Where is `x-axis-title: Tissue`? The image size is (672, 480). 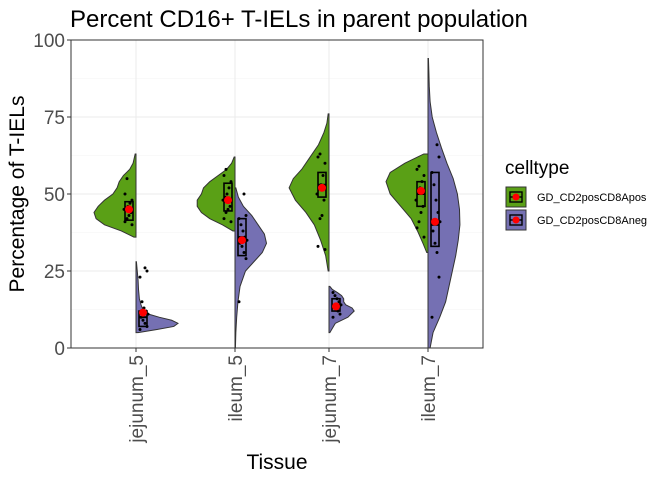 x-axis-title: Tissue is located at coordinates (276, 462).